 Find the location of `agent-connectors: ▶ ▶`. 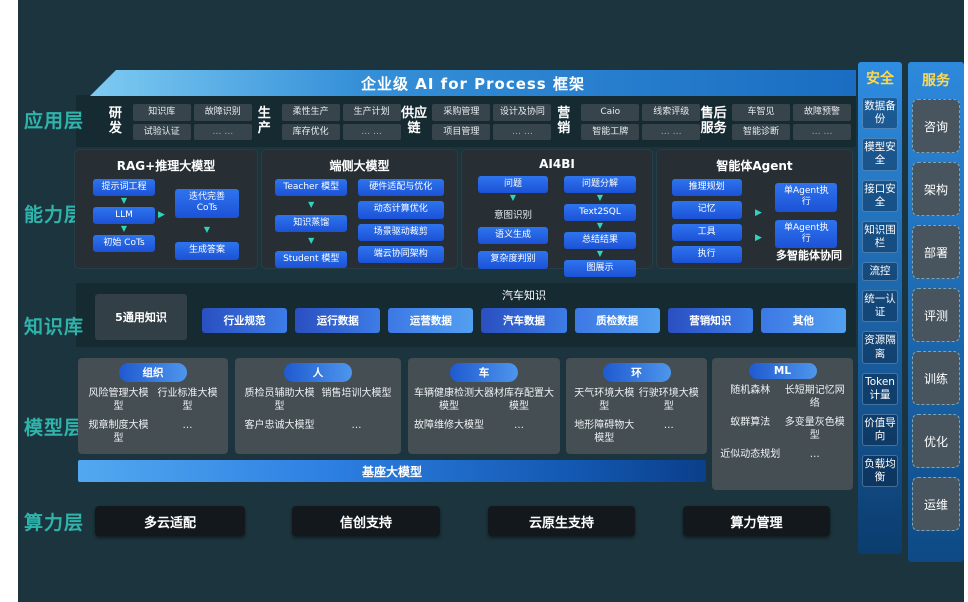

agent-connectors: ▶ ▶ is located at coordinates (758, 221).